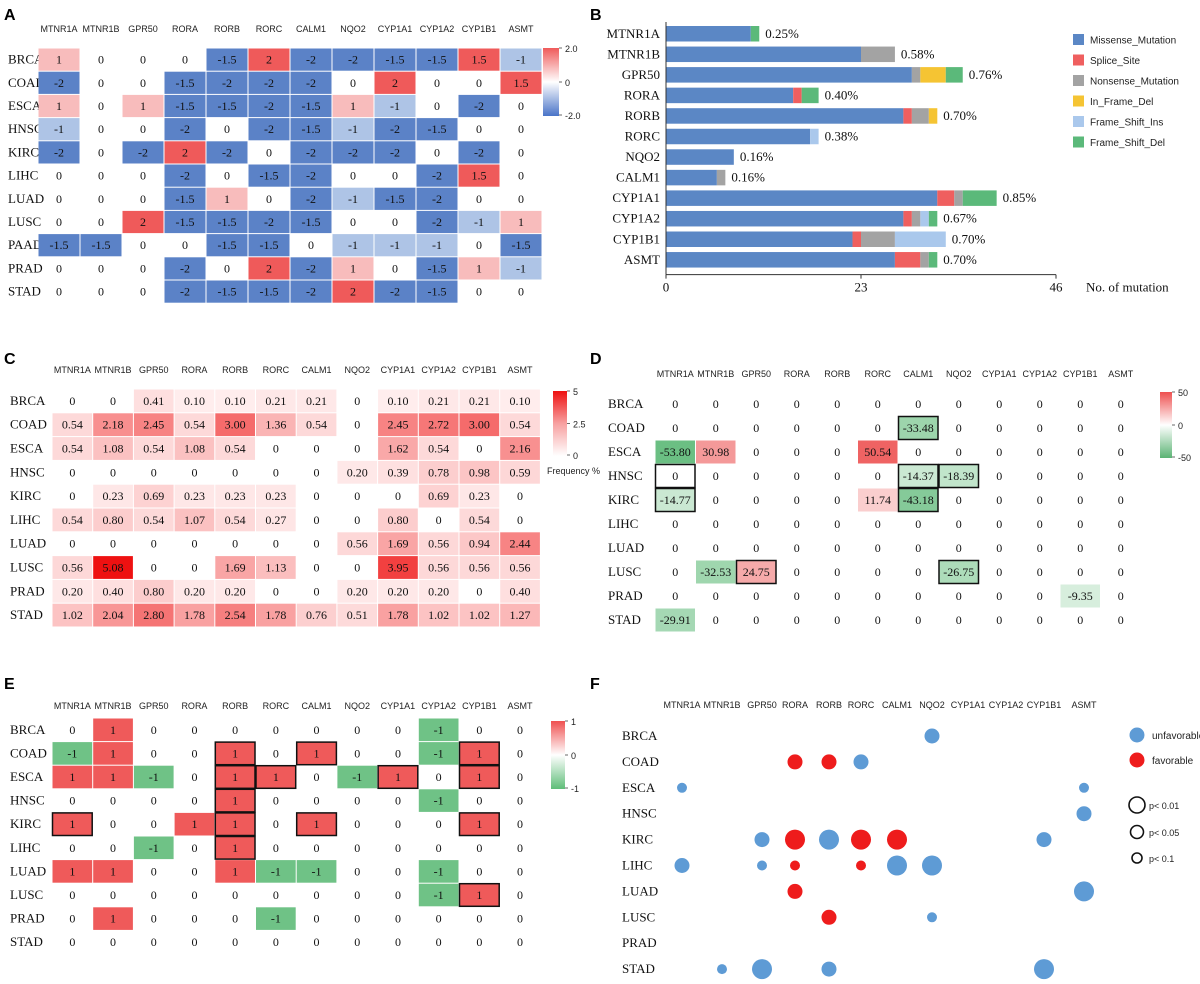 The width and height of the screenshot is (1200, 984). Describe the element at coordinates (1137, 805) in the screenshot. I see `legend-size-circle` at that location.